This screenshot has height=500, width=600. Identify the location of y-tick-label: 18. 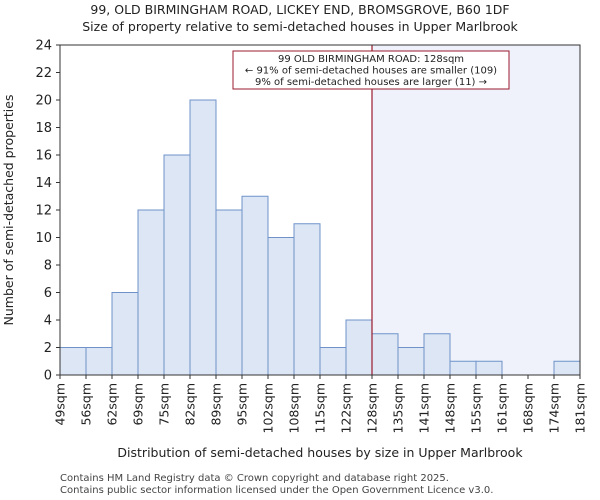
(43, 128).